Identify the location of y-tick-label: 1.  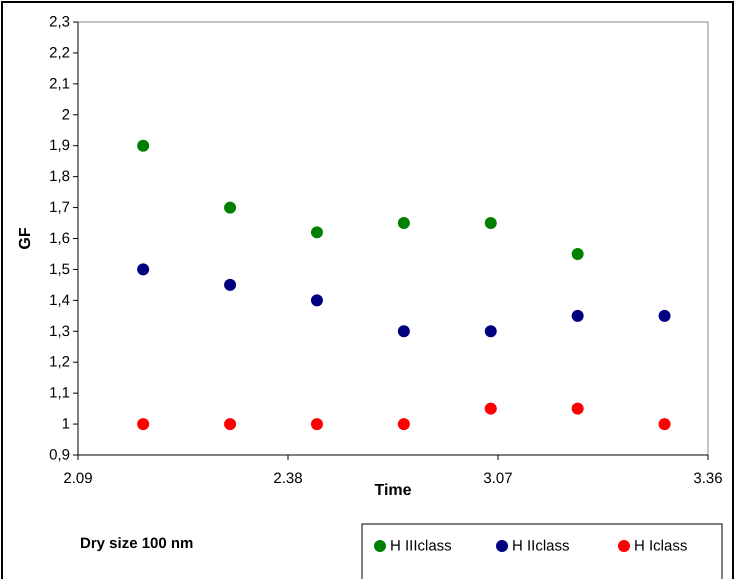
(66, 424).